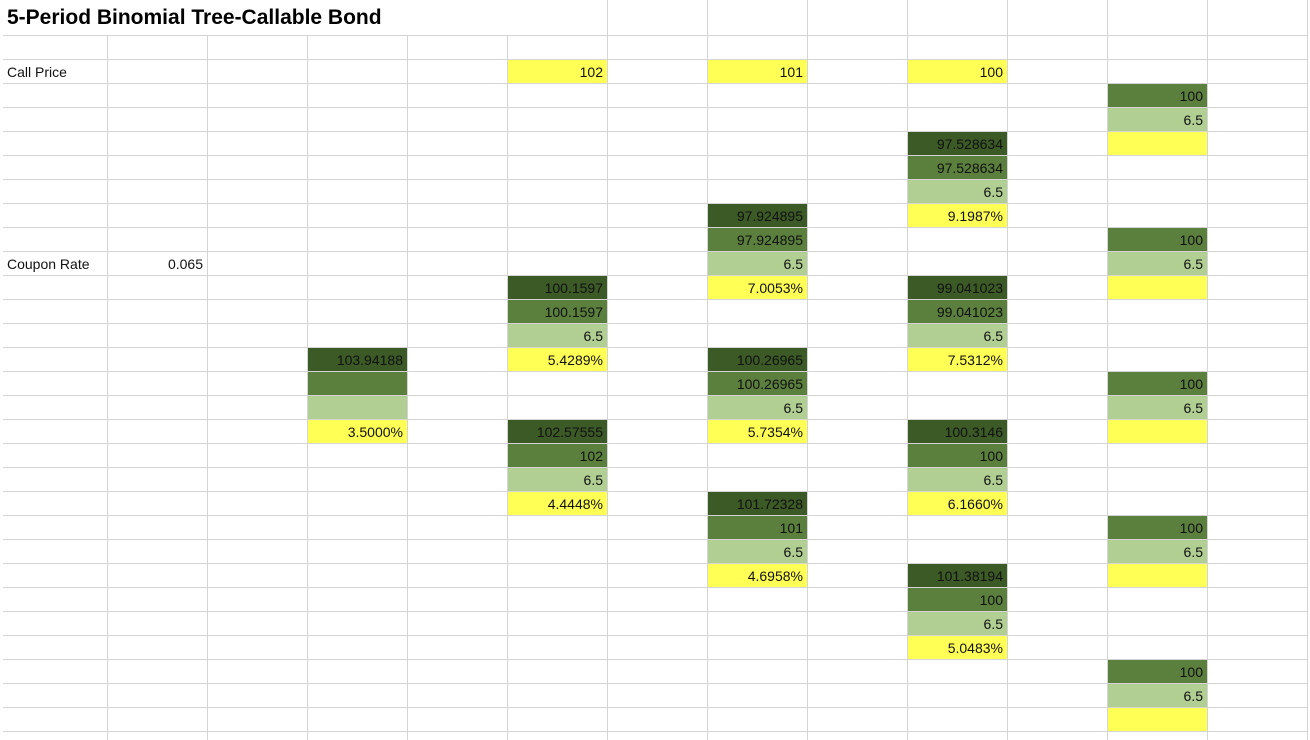  I want to click on row-label: Call Price, so click(37, 72).